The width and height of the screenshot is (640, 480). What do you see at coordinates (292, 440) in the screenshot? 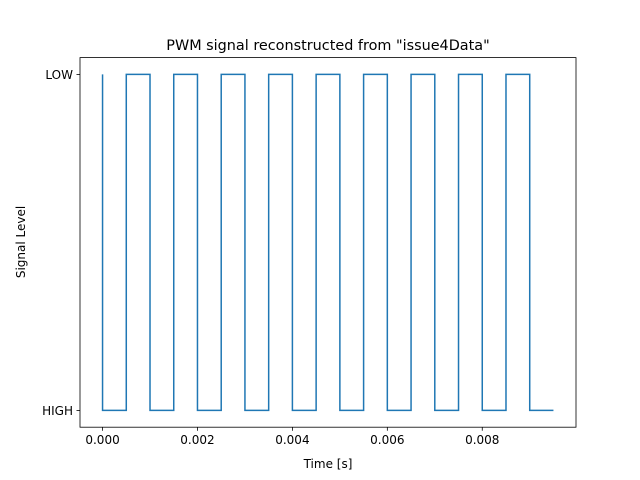
I see `x-tick-label: 0.004` at bounding box center [292, 440].